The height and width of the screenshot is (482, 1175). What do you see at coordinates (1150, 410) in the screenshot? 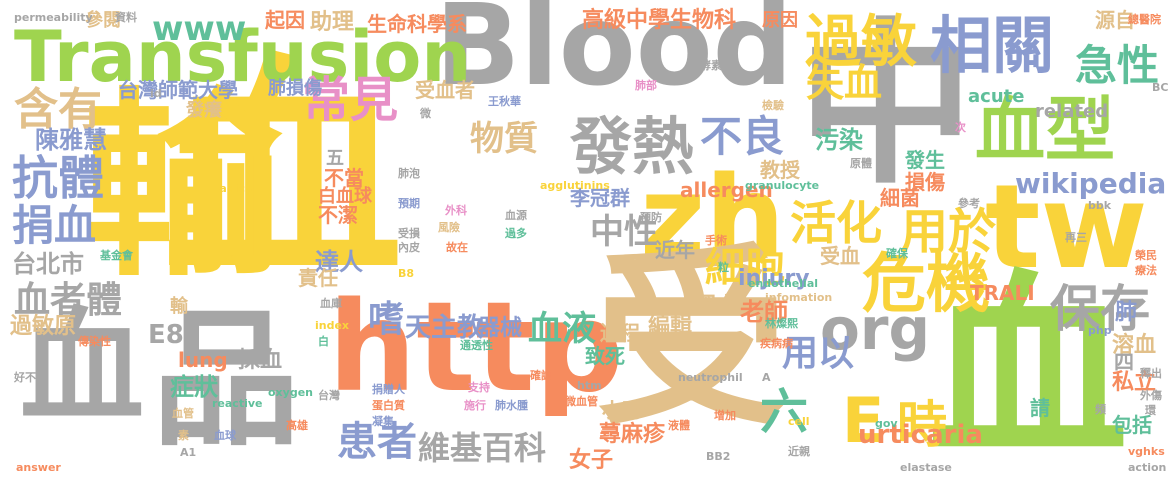
I see `word-huan: 環` at bounding box center [1150, 410].